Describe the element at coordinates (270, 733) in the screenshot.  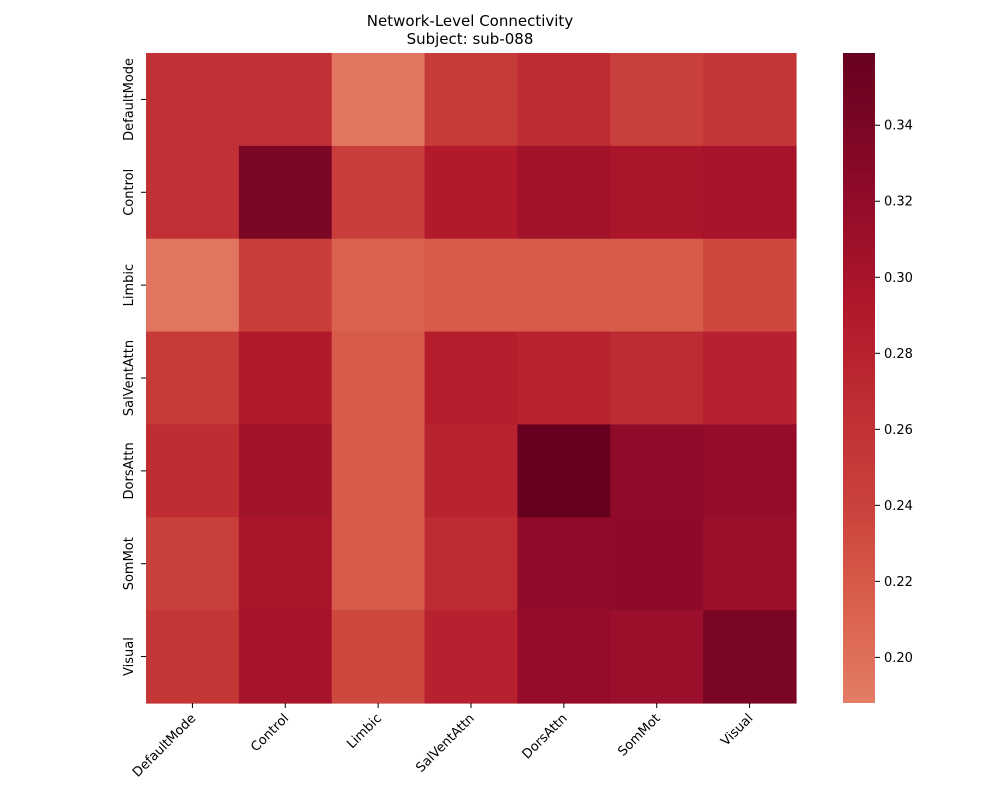
I see `x-tick-label: Control` at that location.